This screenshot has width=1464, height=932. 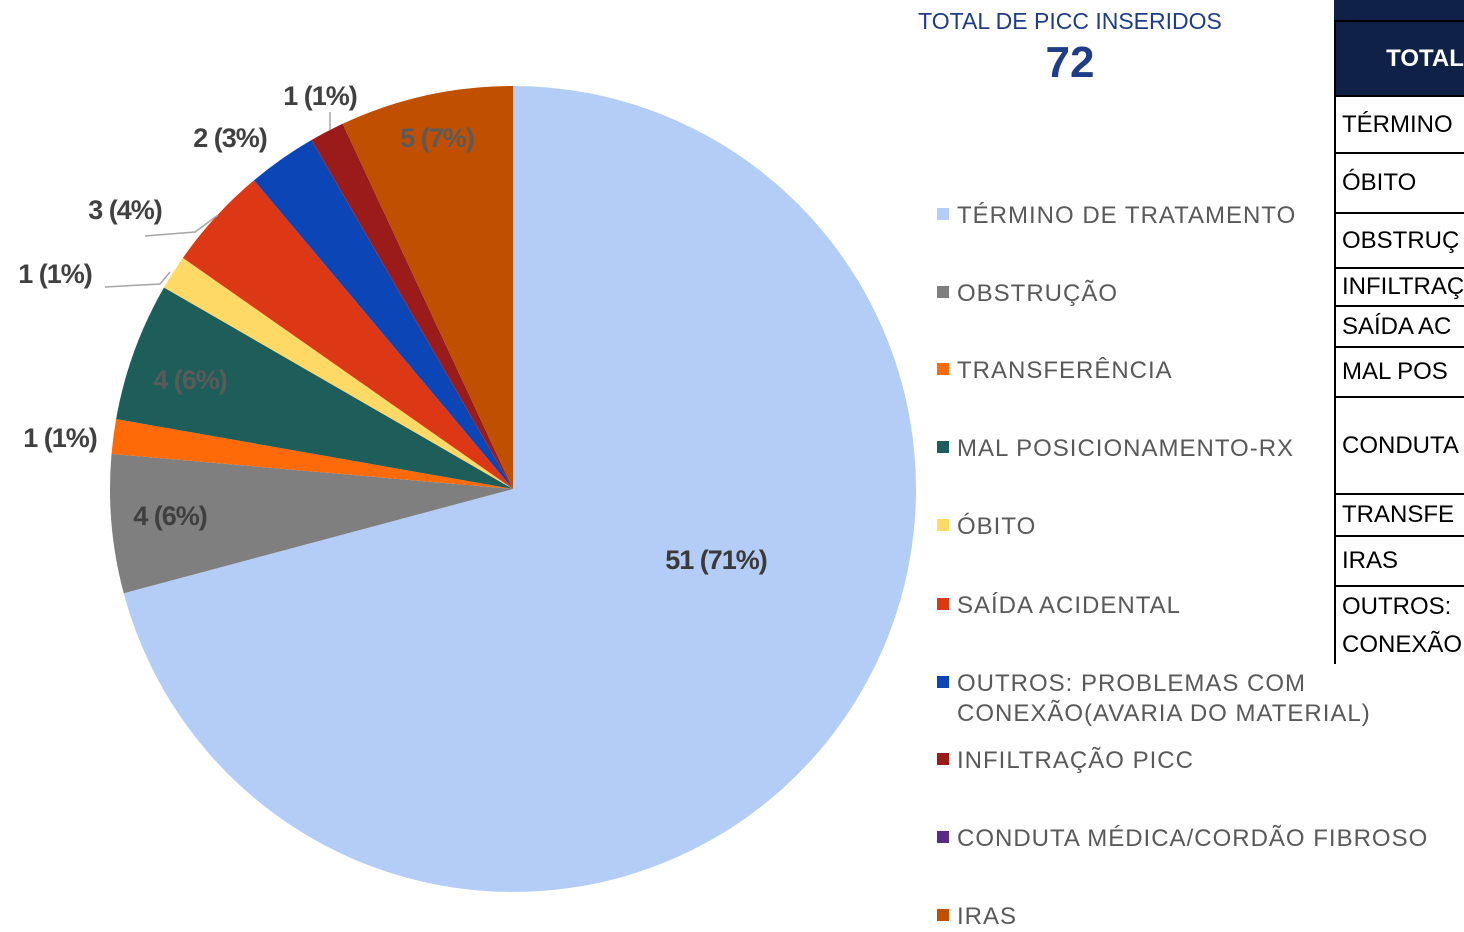 What do you see at coordinates (1399, 561) in the screenshot?
I see `table-cell: IRAS` at bounding box center [1399, 561].